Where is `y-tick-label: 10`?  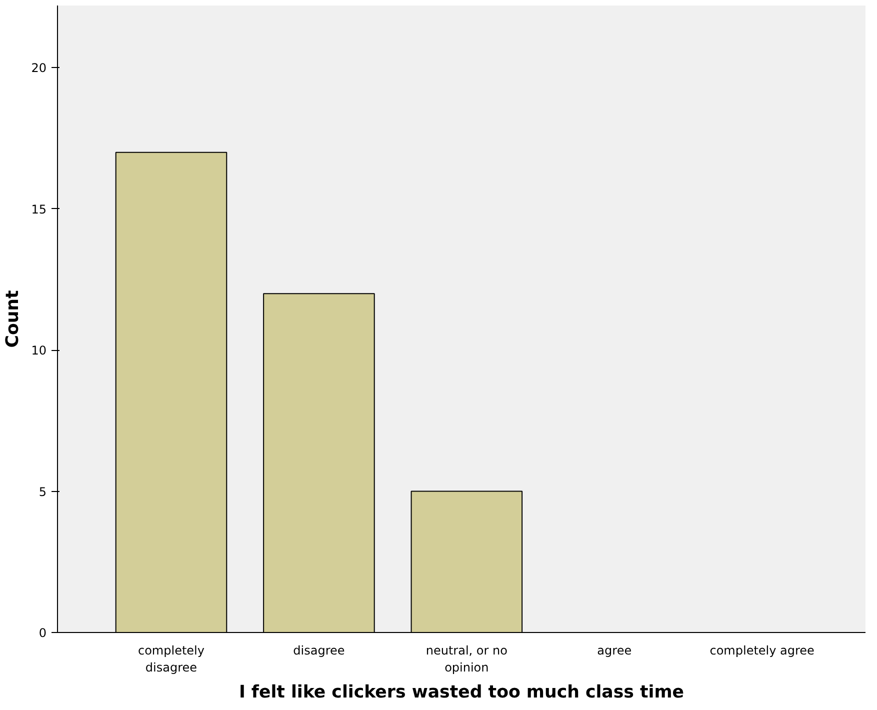 y-tick-label: 10 is located at coordinates (39, 351).